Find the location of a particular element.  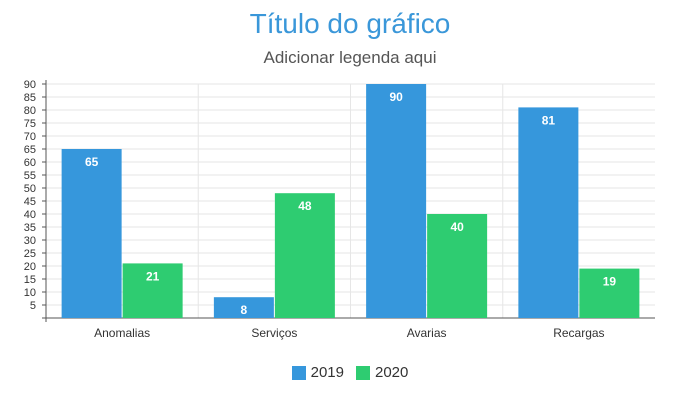

legend: 2019 2020 is located at coordinates (350, 372).